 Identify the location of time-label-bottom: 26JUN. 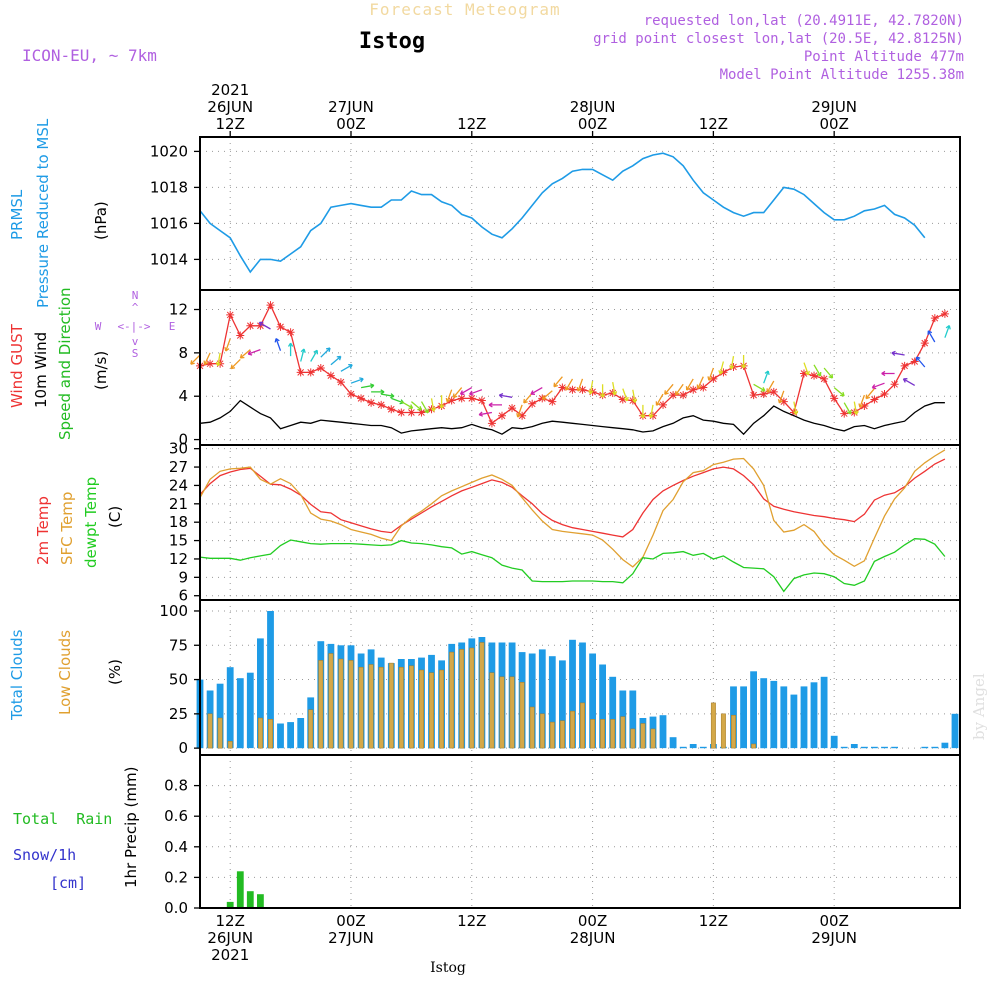
(230, 938).